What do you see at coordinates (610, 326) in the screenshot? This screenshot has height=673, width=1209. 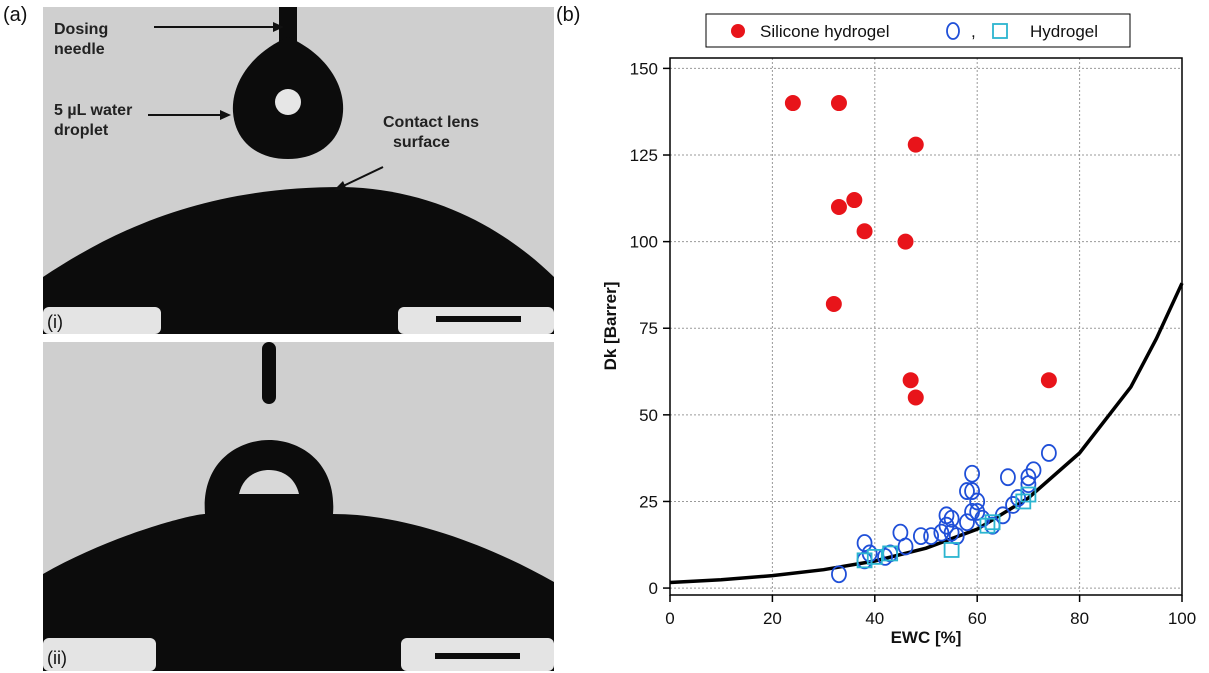 I see `y-axis-label: Dk [Barrer]` at bounding box center [610, 326].